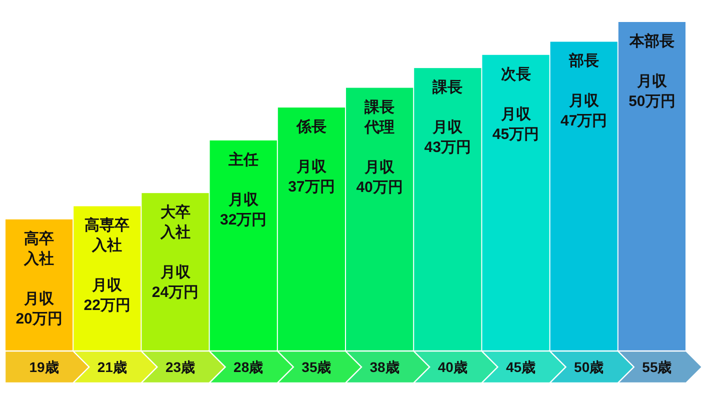 The width and height of the screenshot is (720, 405). Describe the element at coordinates (651, 41) in the screenshot. I see `annotation: 本部長` at that location.